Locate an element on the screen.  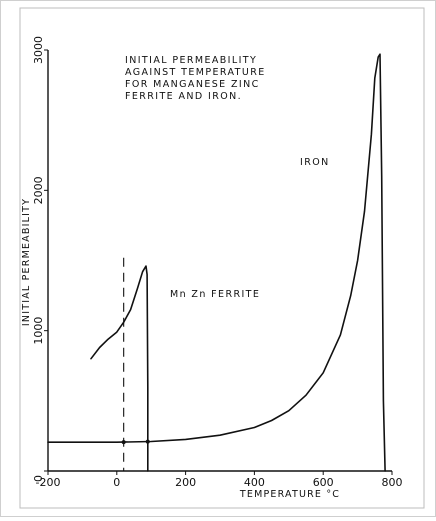
x-axis-label: TEMPERATURE °C is located at coordinates (289, 494).